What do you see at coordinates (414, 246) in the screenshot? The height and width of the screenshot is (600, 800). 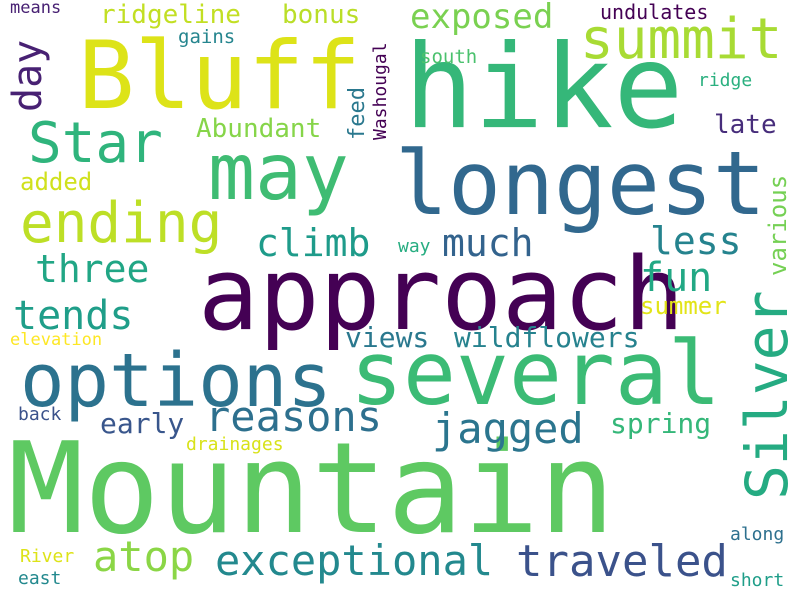 I see `word-way: way` at bounding box center [414, 246].